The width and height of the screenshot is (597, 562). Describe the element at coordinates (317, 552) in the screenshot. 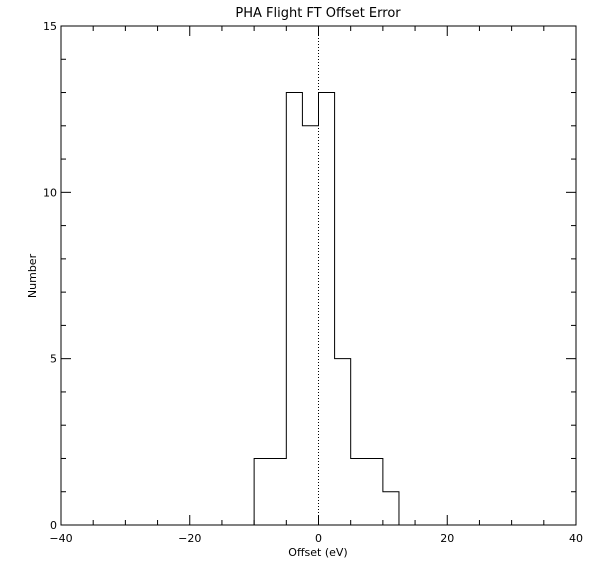

I see `x-axis-label: Offset (eV)` at that location.